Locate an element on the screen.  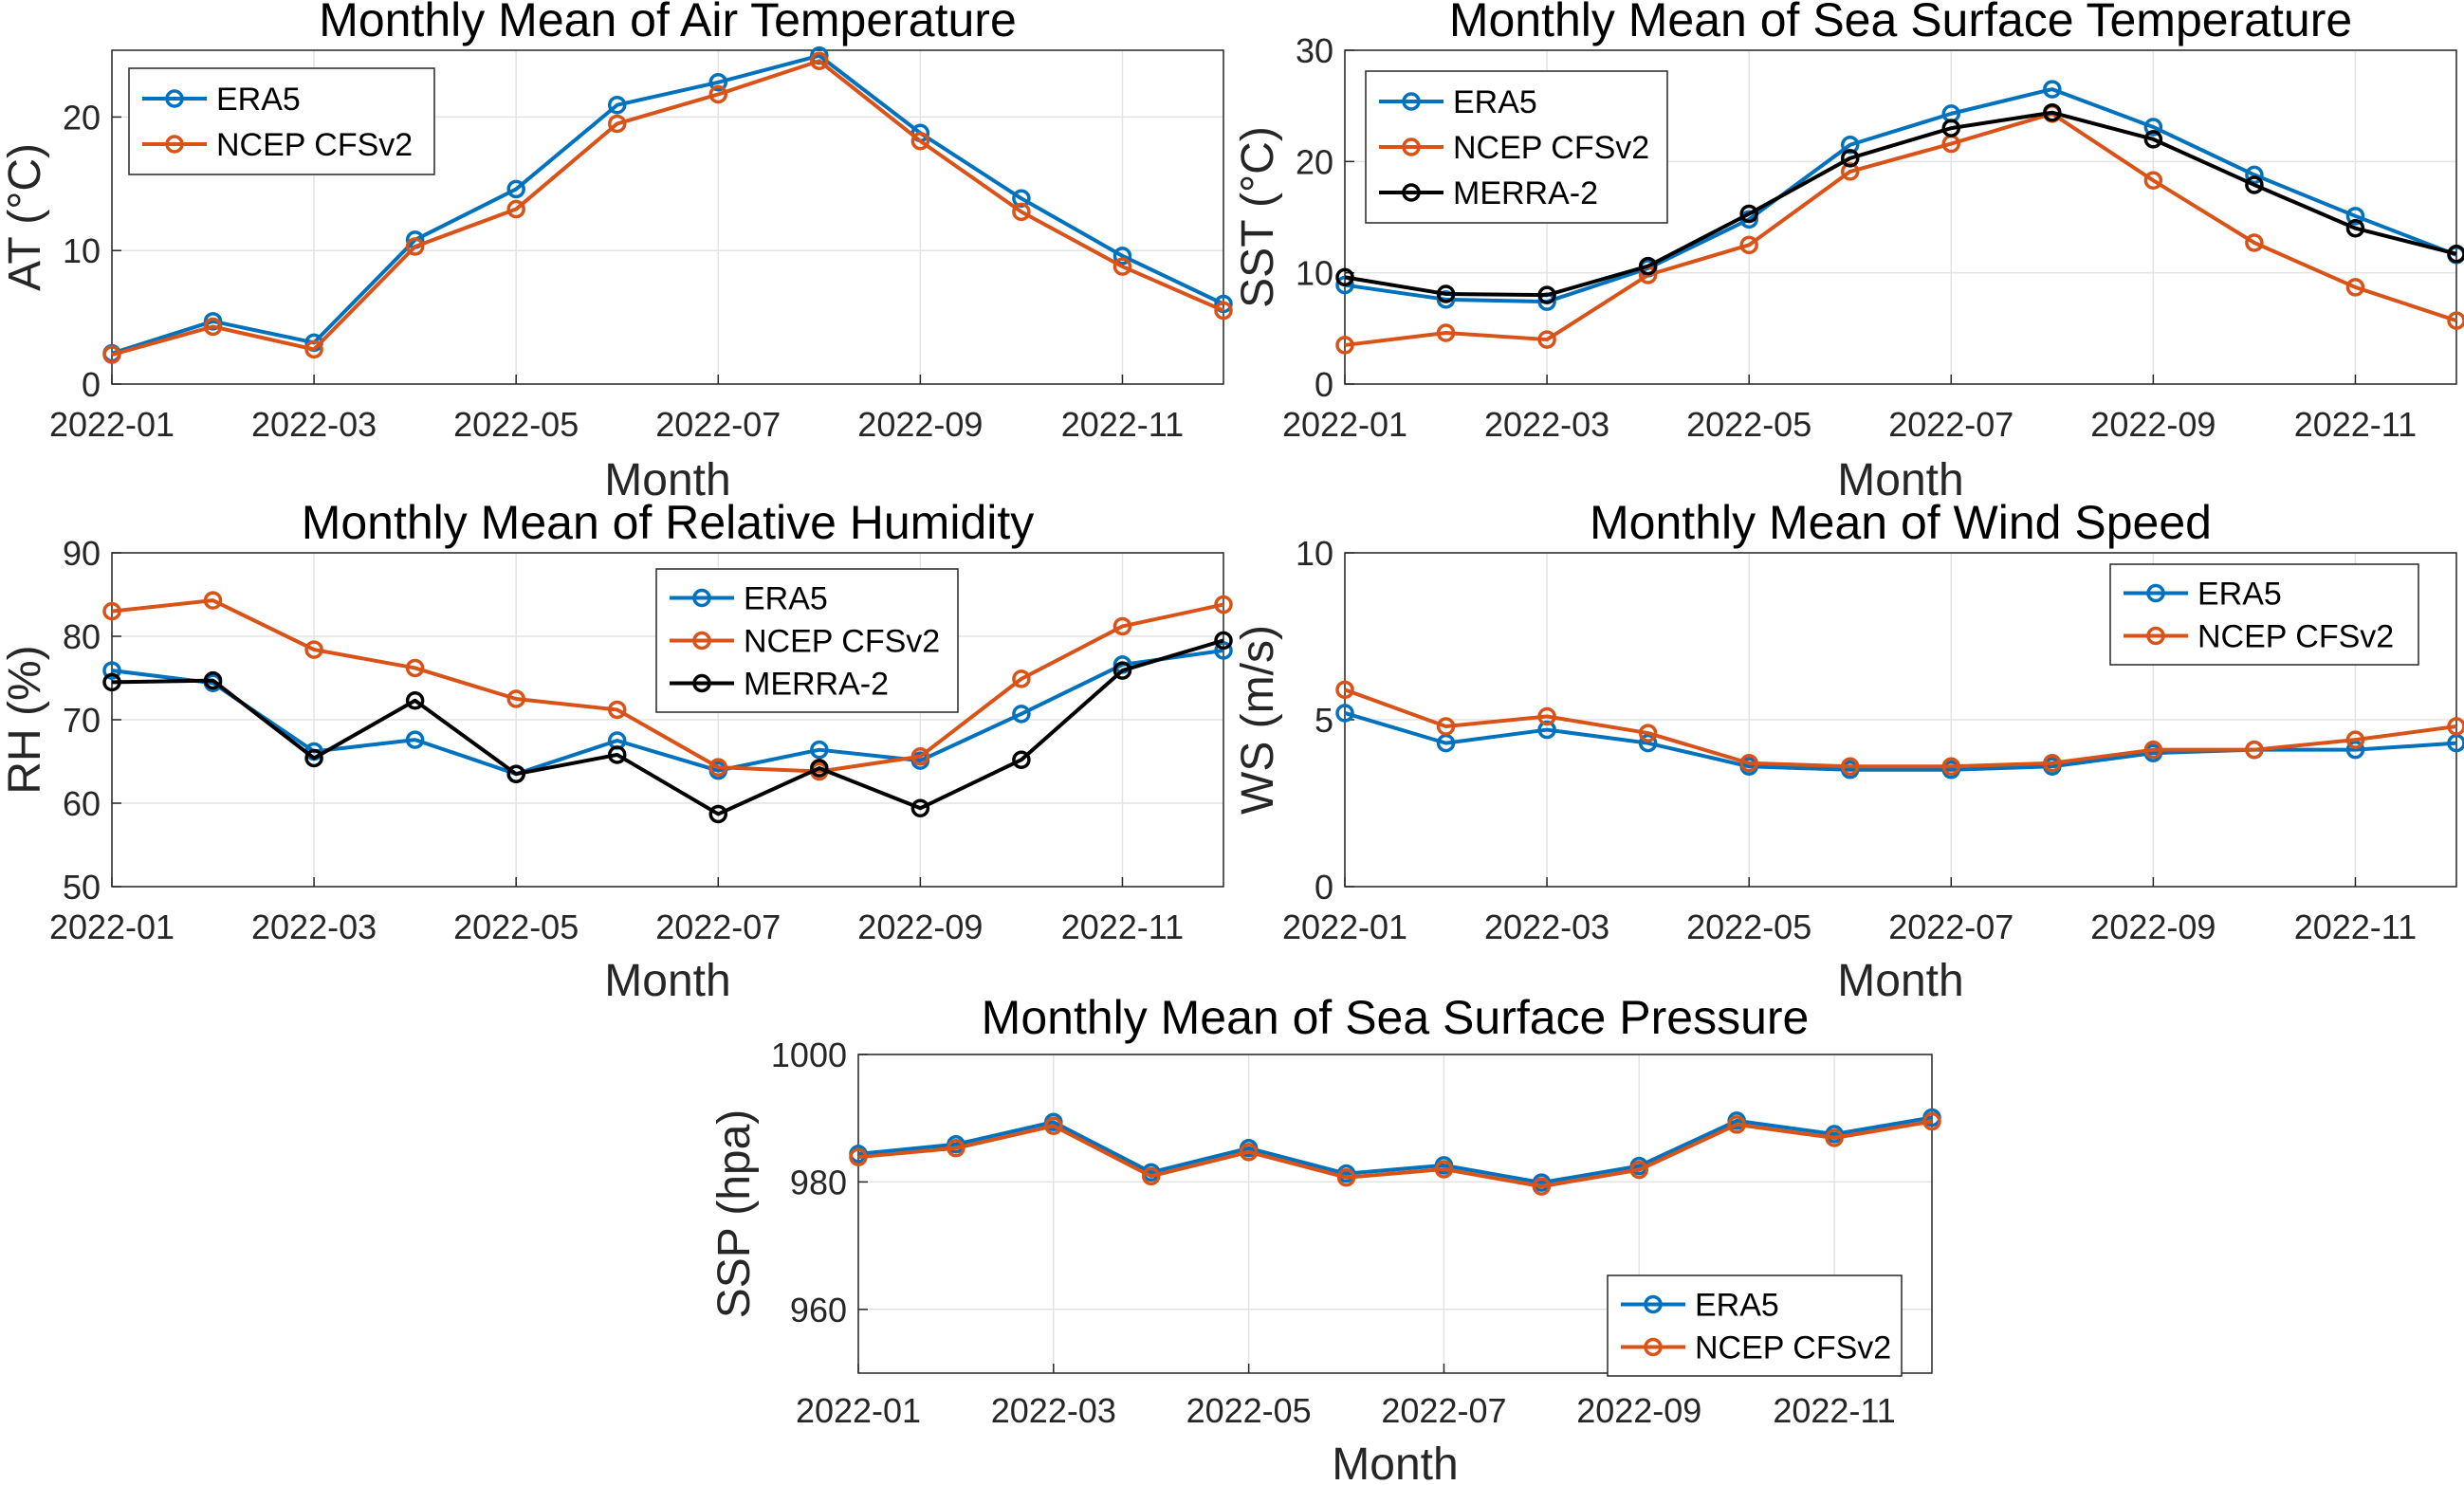
y-tick-label: 30 is located at coordinates (1314, 50).